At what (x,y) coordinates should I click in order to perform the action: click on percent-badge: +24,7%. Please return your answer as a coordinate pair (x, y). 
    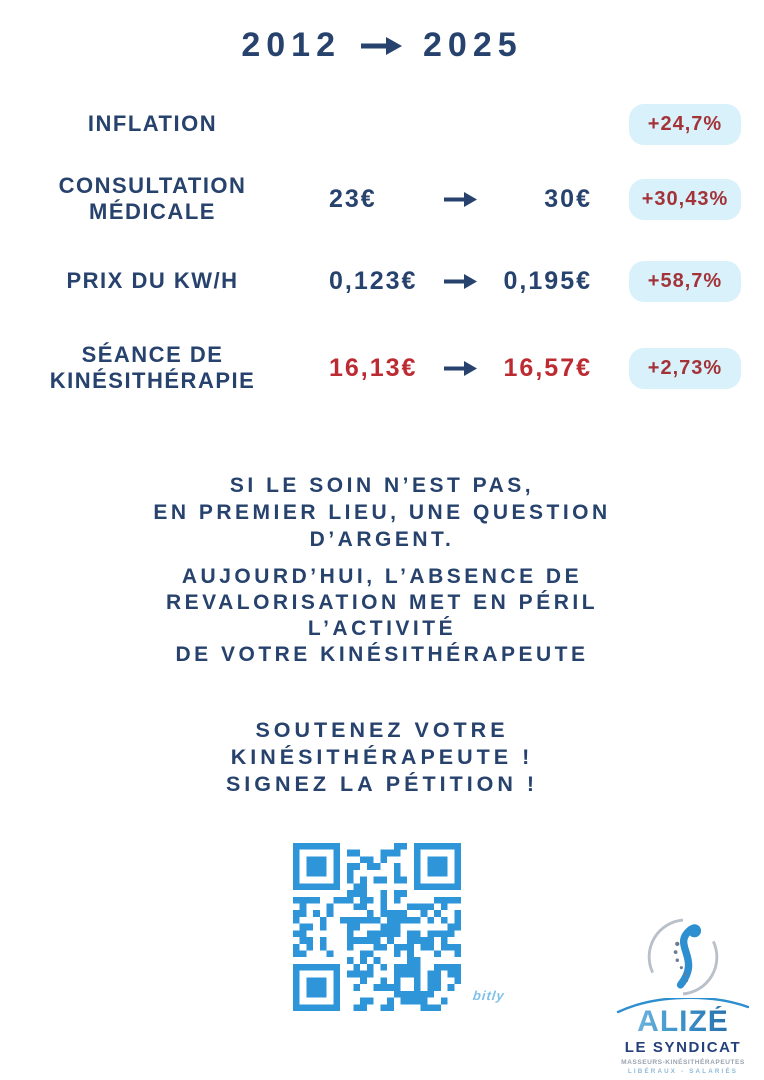
    Looking at the image, I should click on (685, 124).